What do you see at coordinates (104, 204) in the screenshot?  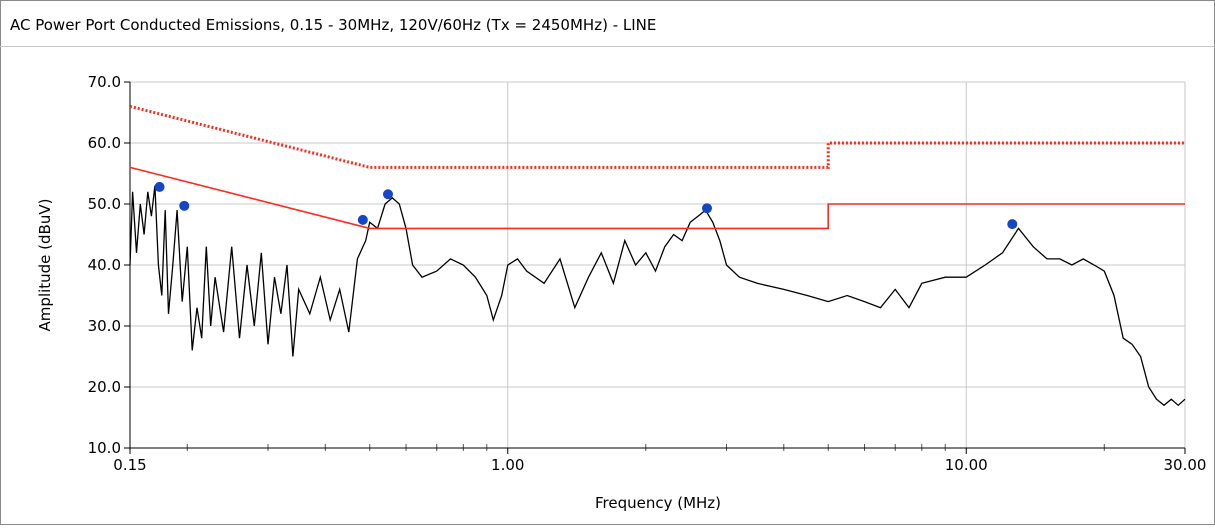 I see `y-tick-label: 50.0` at bounding box center [104, 204].